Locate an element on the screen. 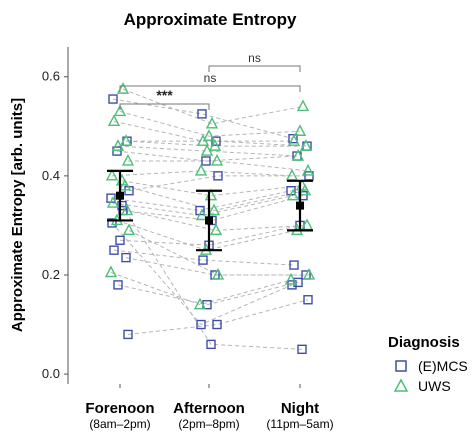 The width and height of the screenshot is (474, 437). legend-label-uws: UWS is located at coordinates (434, 386).